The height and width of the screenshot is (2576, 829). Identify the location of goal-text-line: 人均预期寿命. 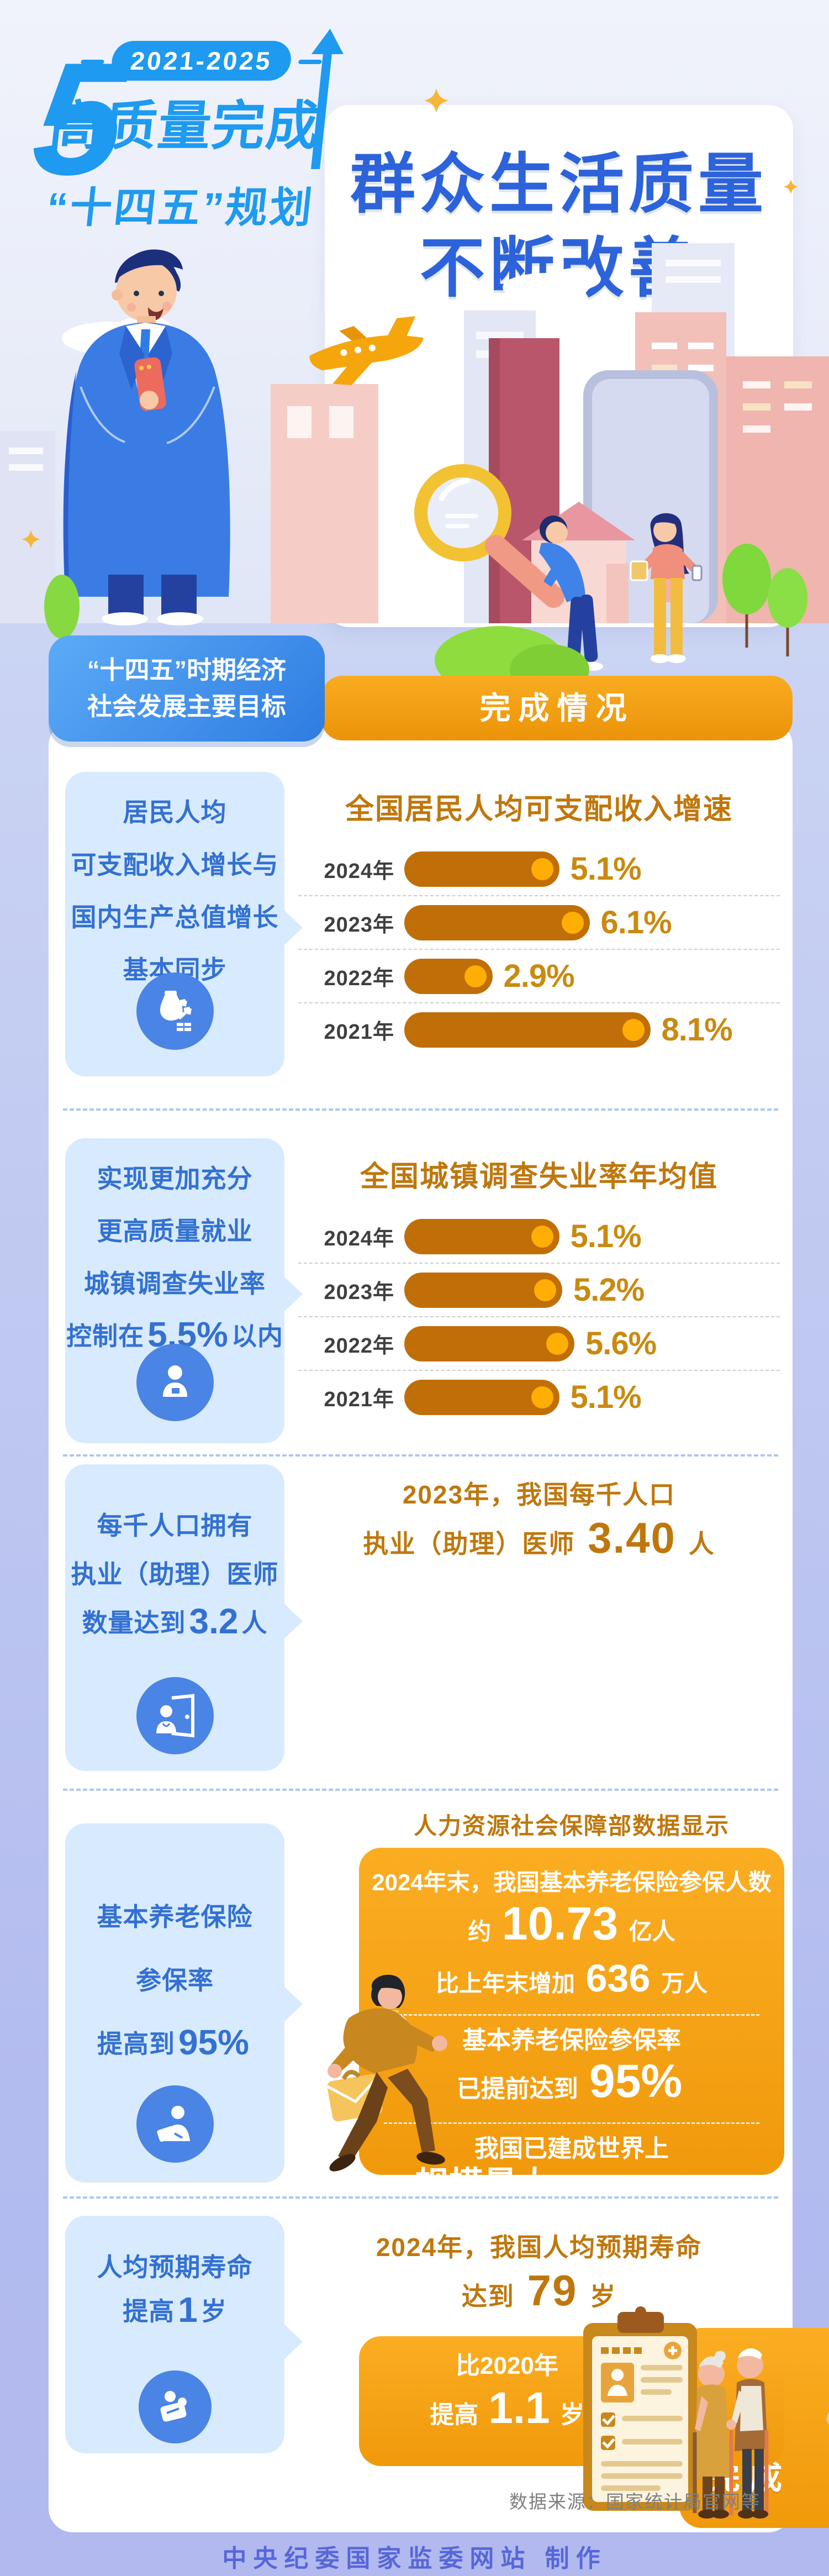
(175, 2267).